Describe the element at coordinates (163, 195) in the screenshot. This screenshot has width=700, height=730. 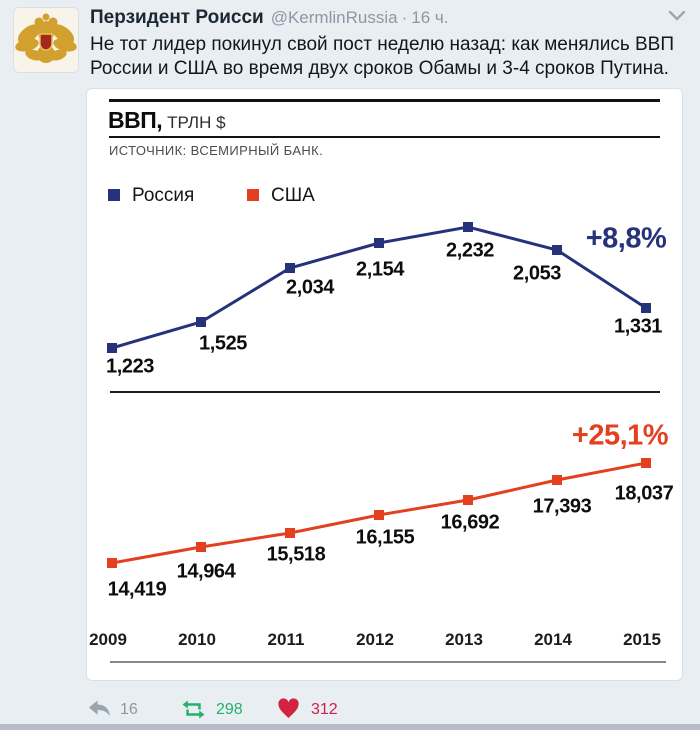
I see `legend-label-russia: Россия` at that location.